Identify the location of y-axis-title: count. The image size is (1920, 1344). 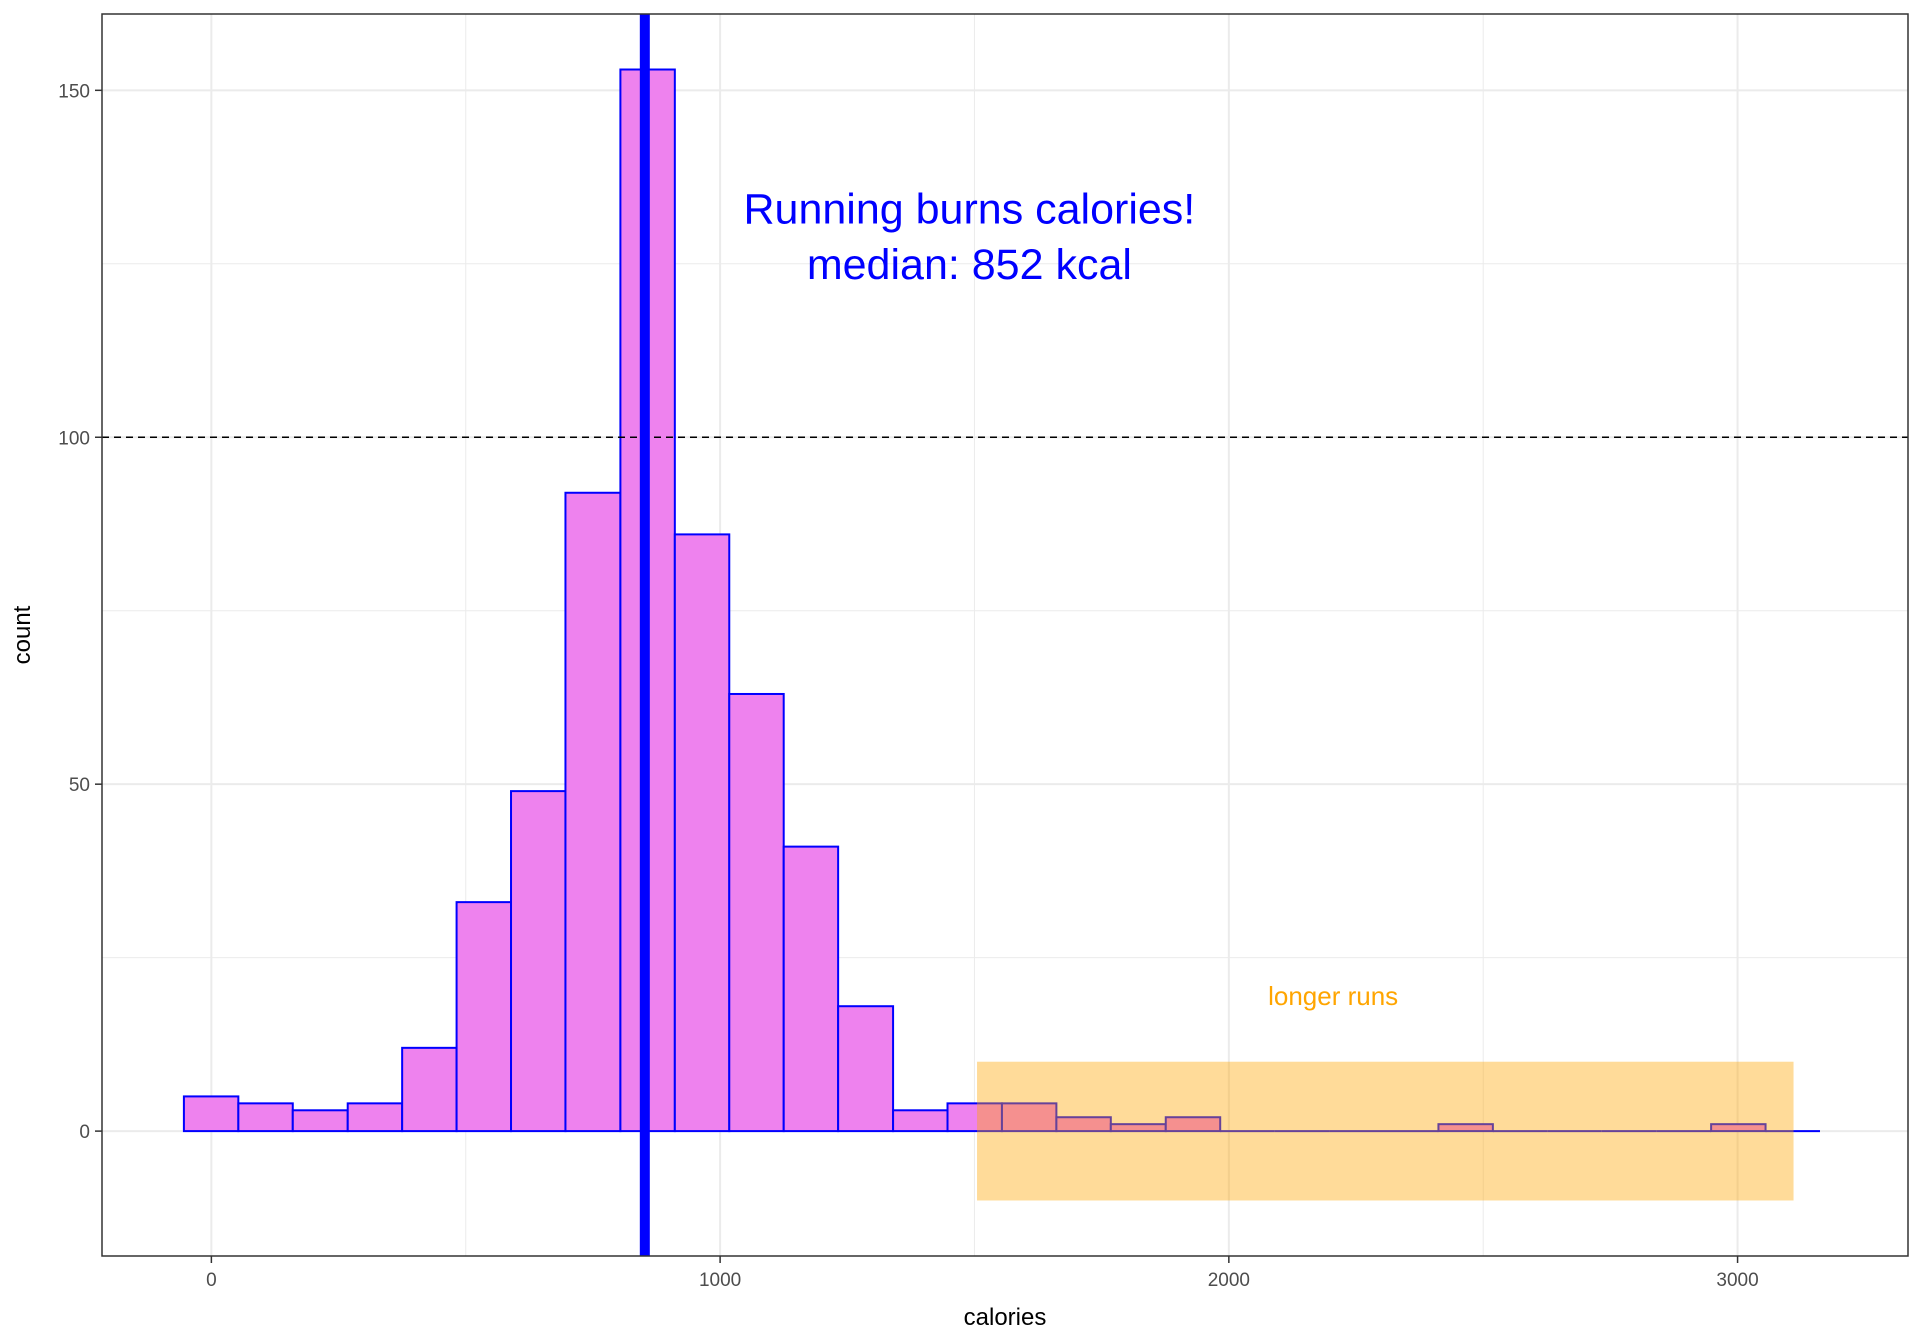
(22, 634).